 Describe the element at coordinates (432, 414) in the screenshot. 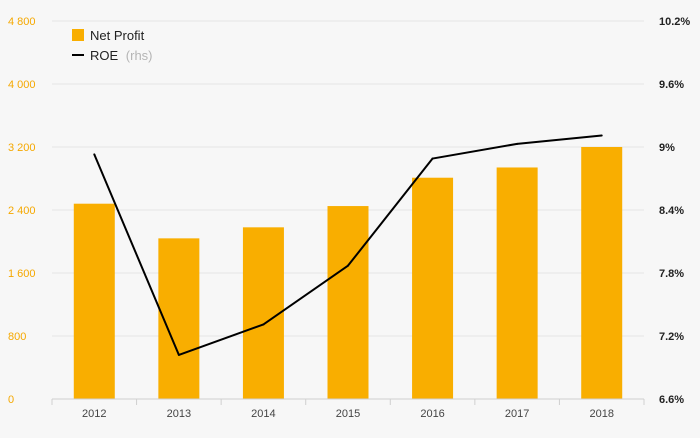

I see `x-tick-label: 2016` at that location.